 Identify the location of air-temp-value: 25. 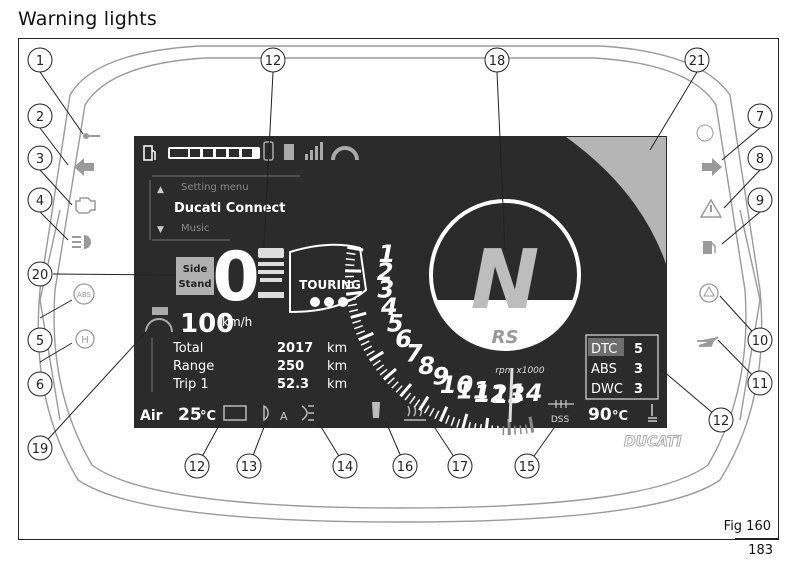
(190, 415).